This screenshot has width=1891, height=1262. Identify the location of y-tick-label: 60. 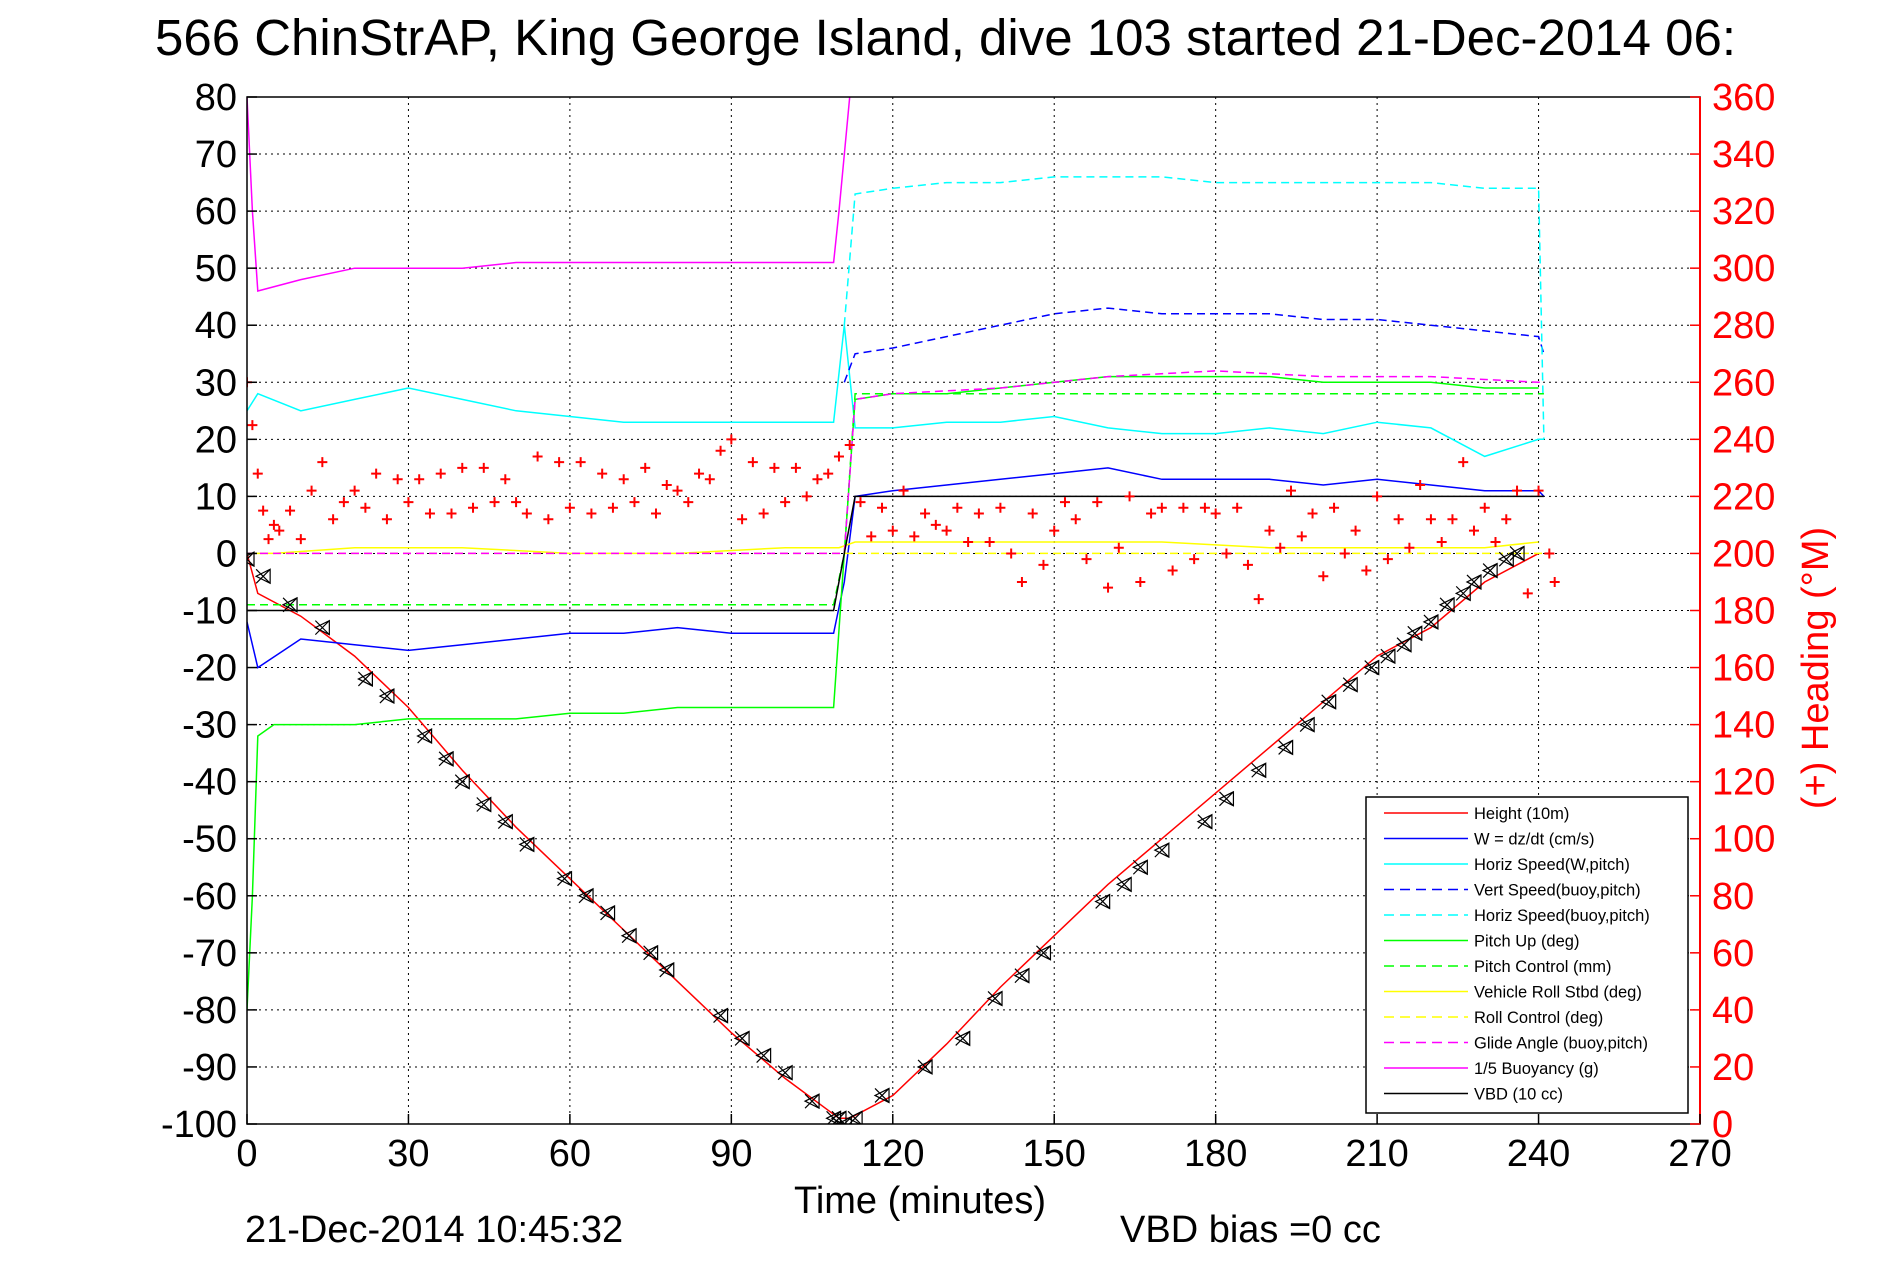
(216, 212).